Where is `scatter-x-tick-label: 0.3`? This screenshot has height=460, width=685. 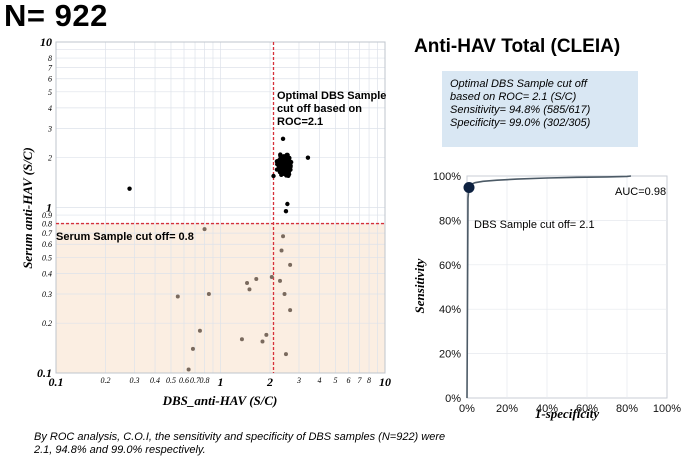 scatter-x-tick-label: 0.3 is located at coordinates (134, 380).